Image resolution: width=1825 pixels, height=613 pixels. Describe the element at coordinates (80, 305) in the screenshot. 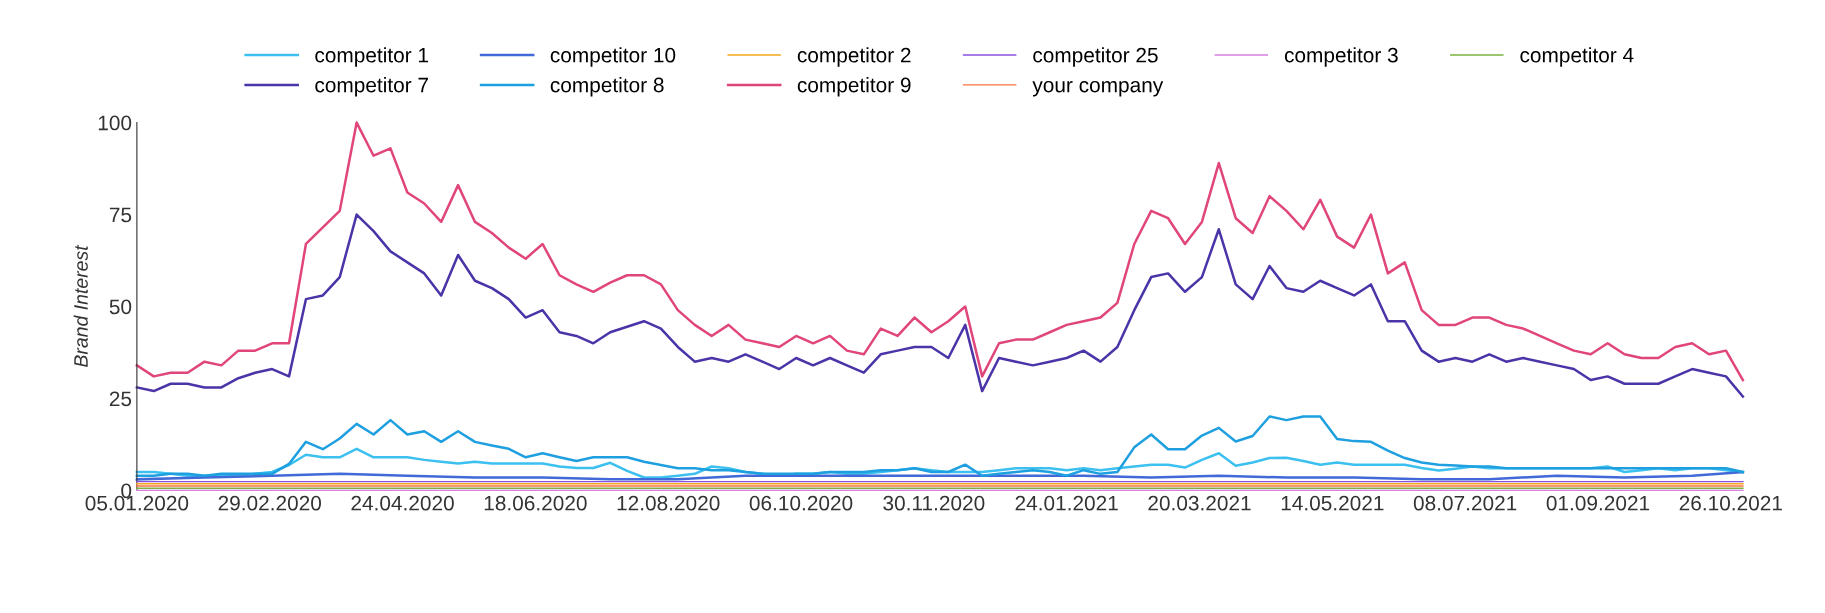

I see `y-axis-title: Brand Interest` at that location.